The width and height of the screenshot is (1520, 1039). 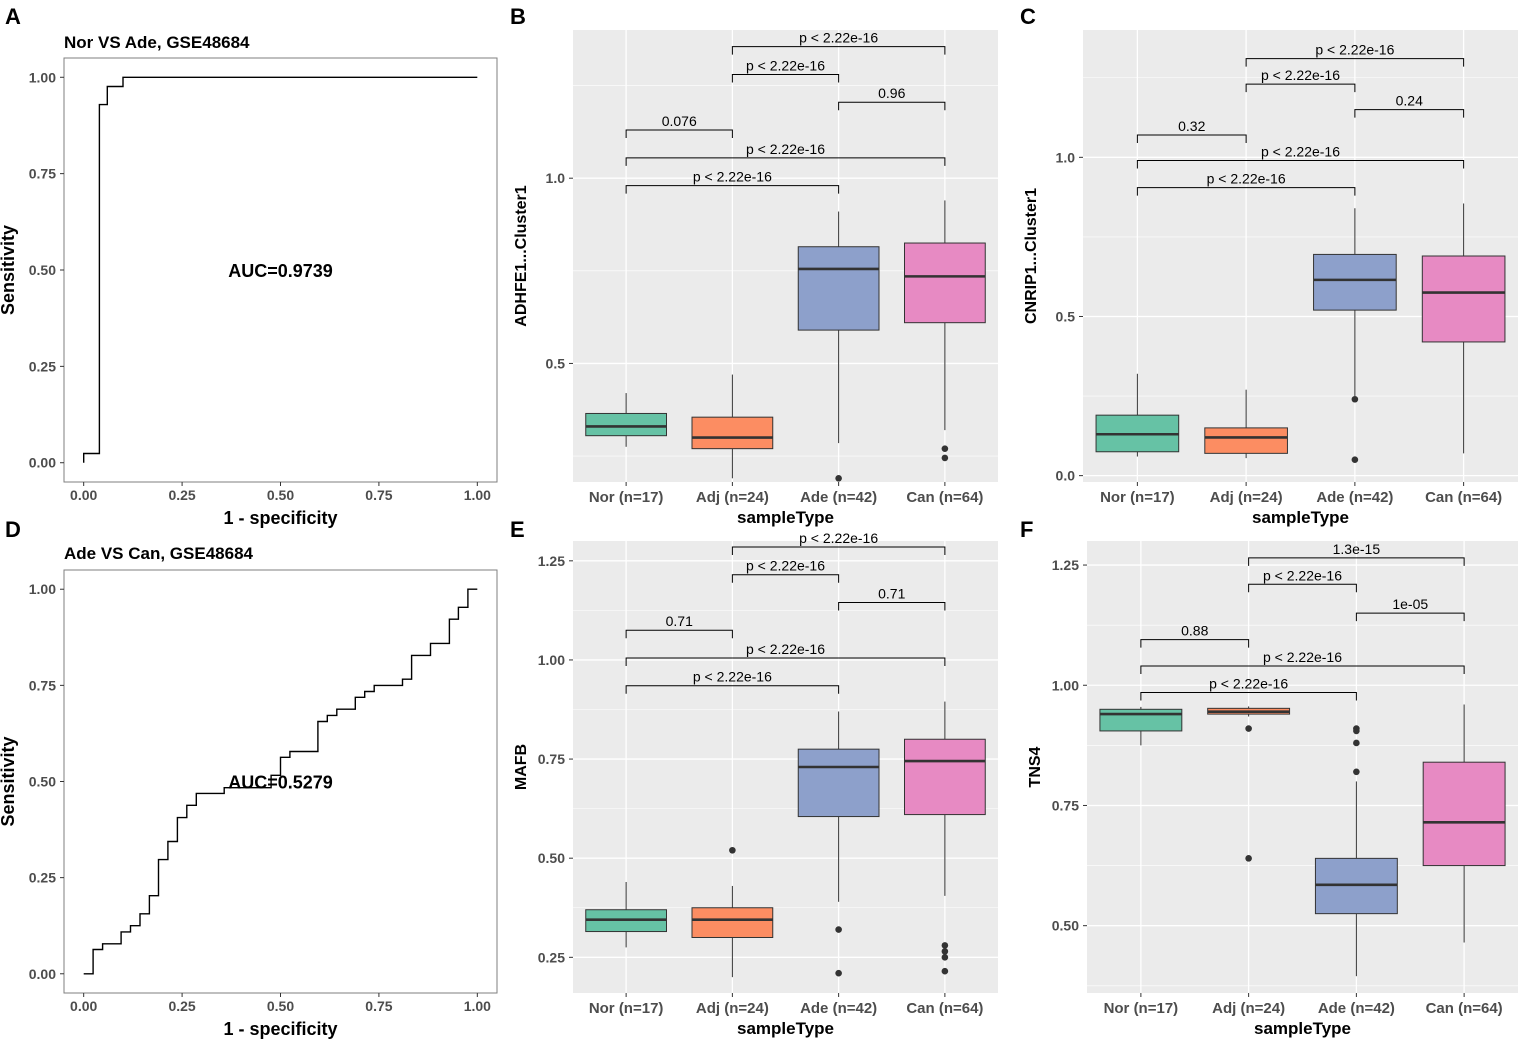 I want to click on y-tick-label: 0.0, so click(x=1066, y=476).